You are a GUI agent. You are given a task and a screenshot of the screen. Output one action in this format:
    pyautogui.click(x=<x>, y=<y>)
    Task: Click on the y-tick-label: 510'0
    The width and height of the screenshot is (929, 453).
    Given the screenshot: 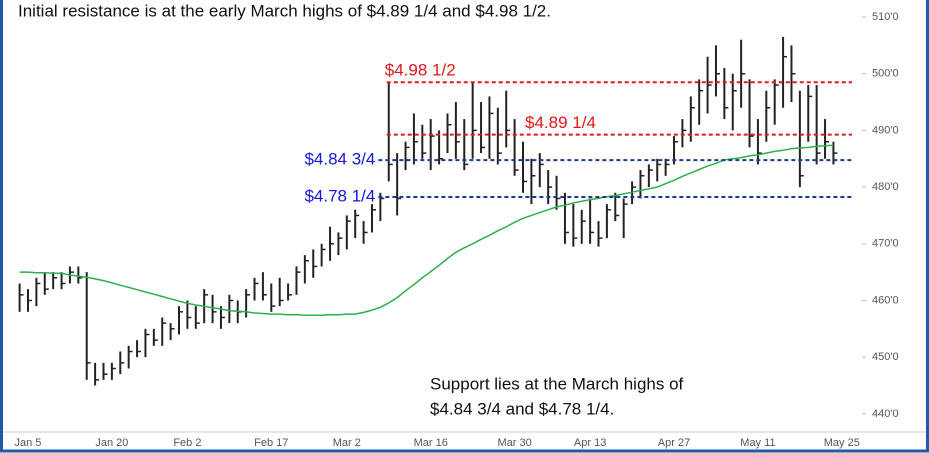 What is the action you would take?
    pyautogui.click(x=885, y=17)
    